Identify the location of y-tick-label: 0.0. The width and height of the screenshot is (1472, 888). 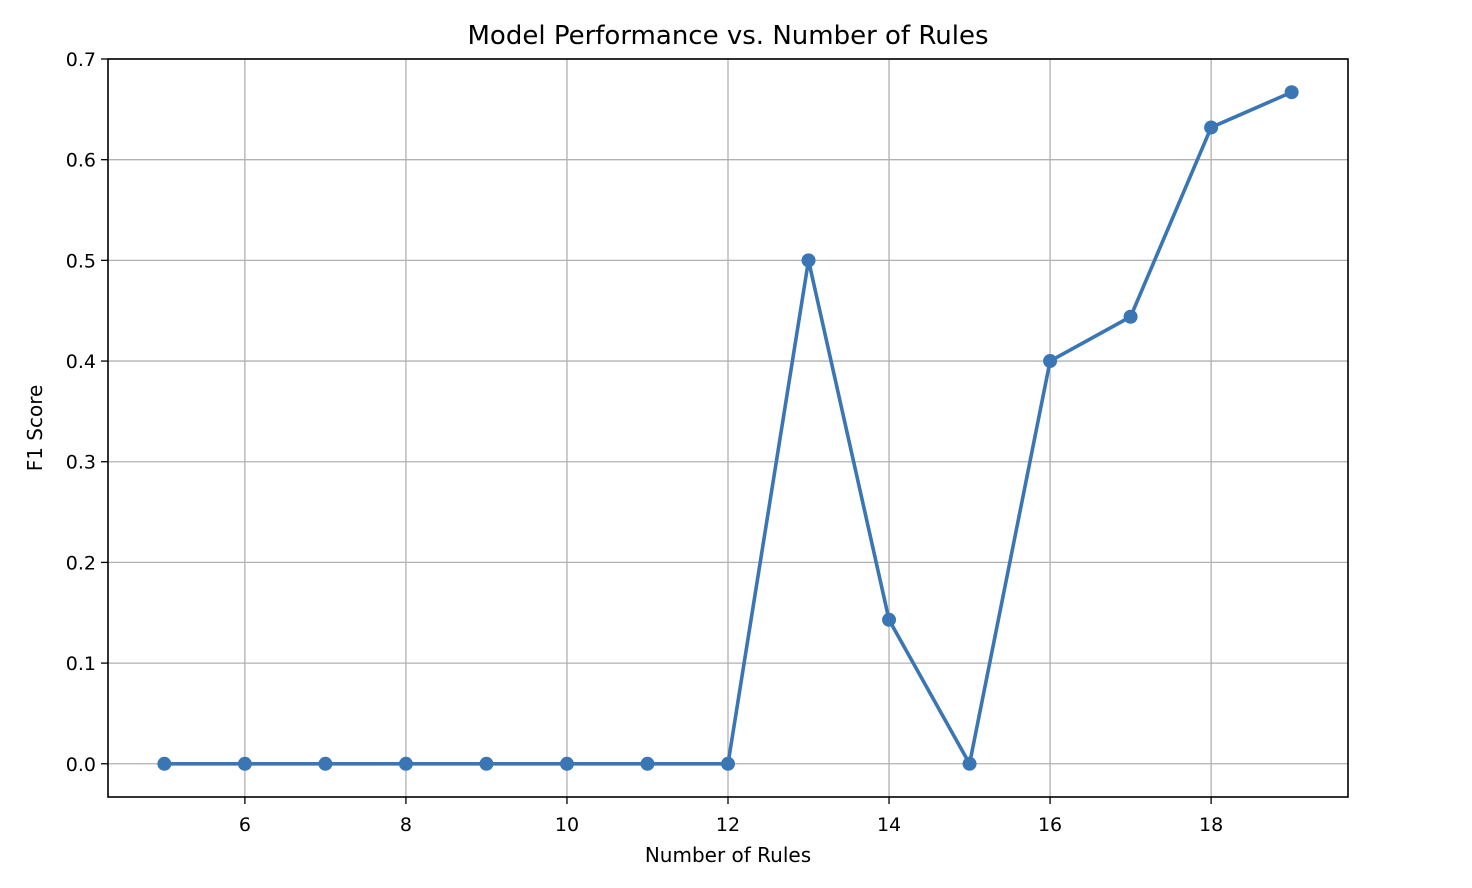
(81, 765).